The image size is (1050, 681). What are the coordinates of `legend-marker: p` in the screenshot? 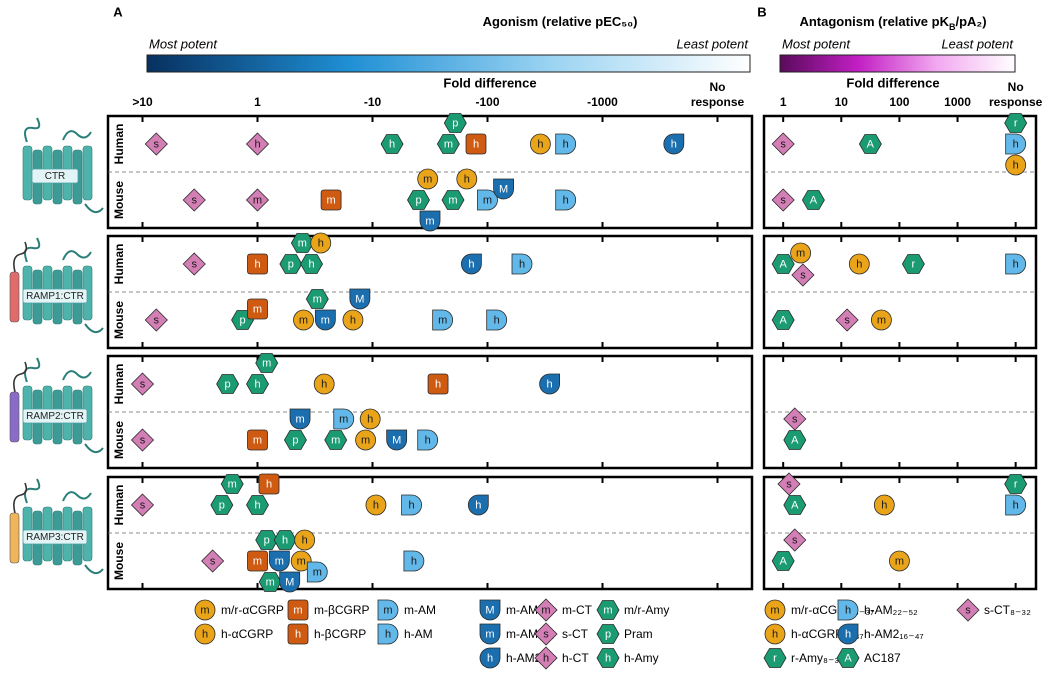 It's located at (608, 634).